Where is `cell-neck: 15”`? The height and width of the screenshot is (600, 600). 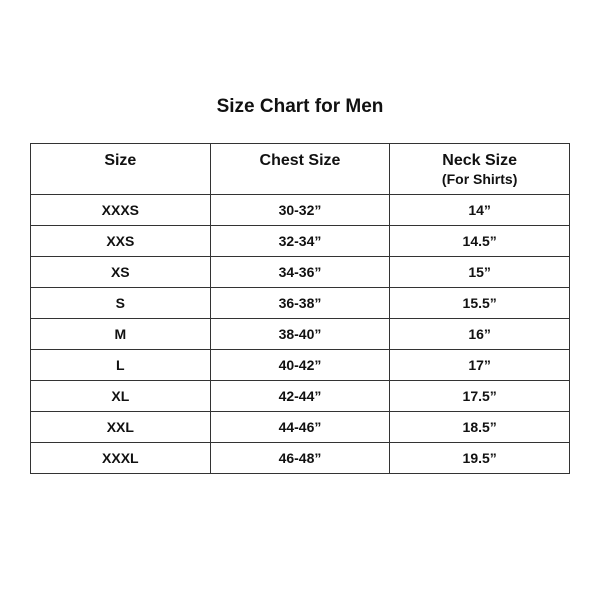 cell-neck: 15” is located at coordinates (479, 272).